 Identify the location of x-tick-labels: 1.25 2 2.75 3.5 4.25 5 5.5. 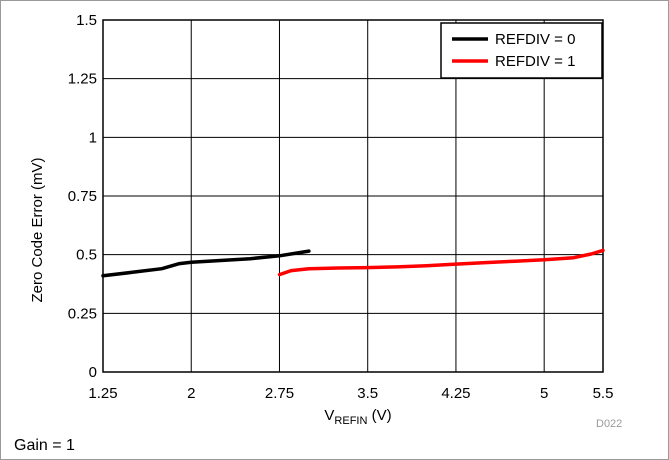
(350, 393).